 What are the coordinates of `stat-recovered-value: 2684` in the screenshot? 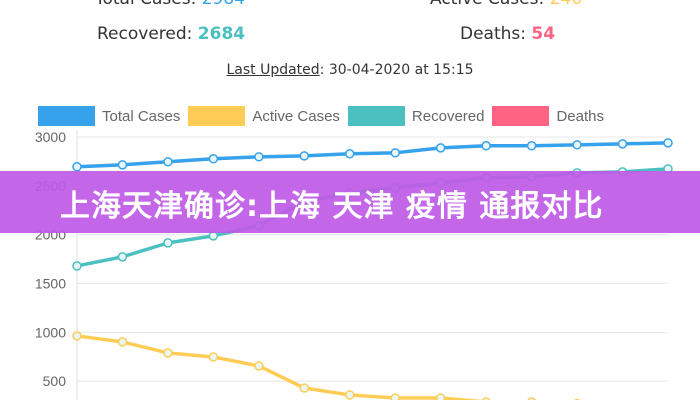 It's located at (221, 34).